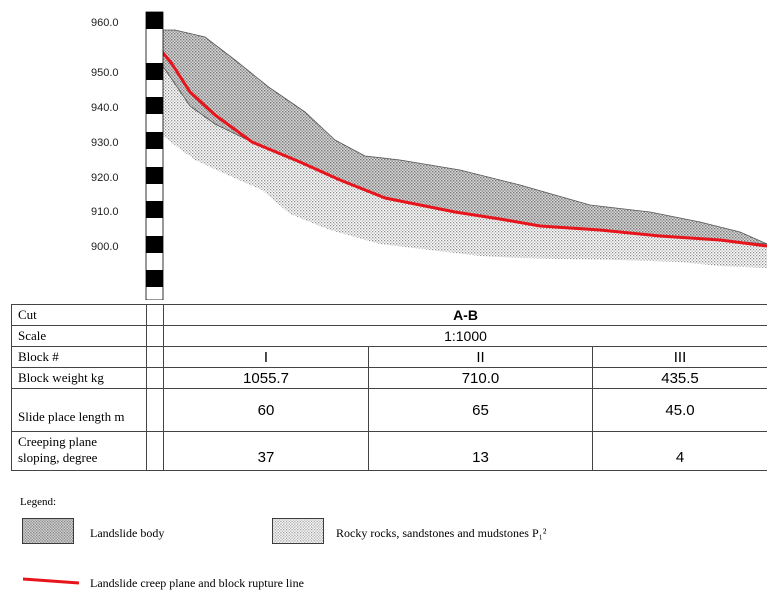 The image size is (767, 591). What do you see at coordinates (79, 410) in the screenshot?
I see `row-label-length: Slide place length m` at bounding box center [79, 410].